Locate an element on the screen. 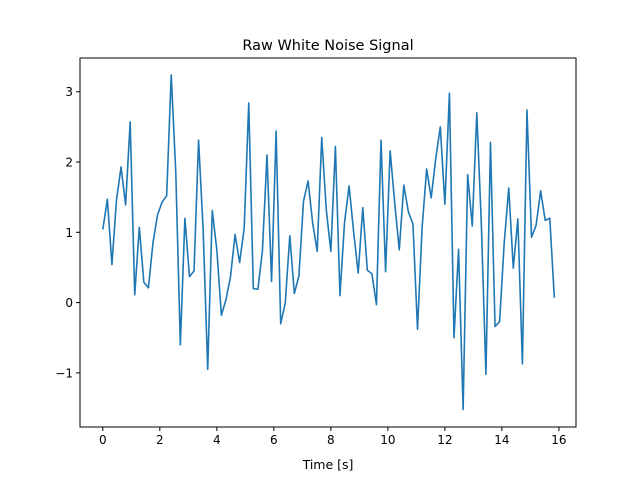 Image resolution: width=640 pixels, height=484 pixels. x-tick-label: 4 is located at coordinates (217, 440).